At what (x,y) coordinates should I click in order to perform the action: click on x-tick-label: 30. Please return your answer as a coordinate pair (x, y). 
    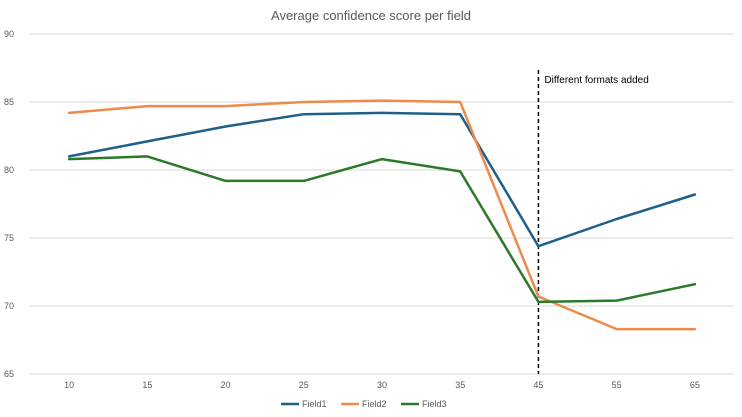
    Looking at the image, I should click on (382, 385).